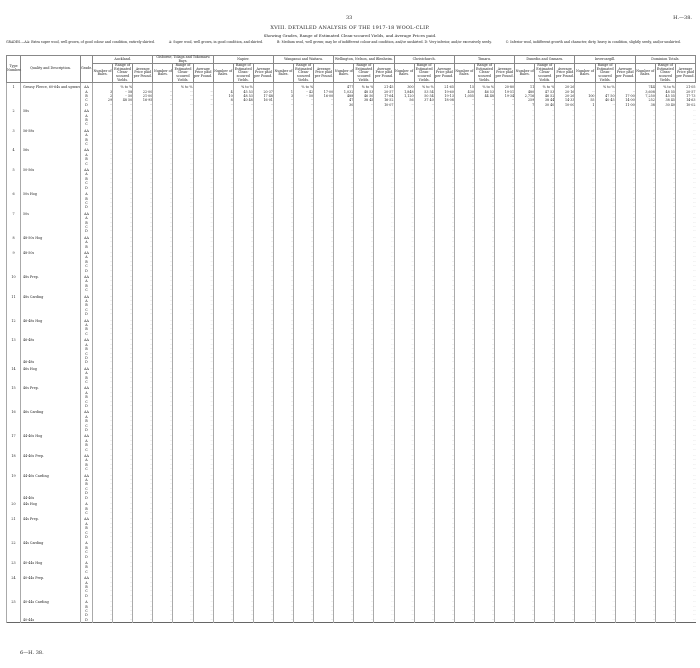  What do you see at coordinates (86, 329) in the screenshot?
I see `grade: B` at bounding box center [86, 329].